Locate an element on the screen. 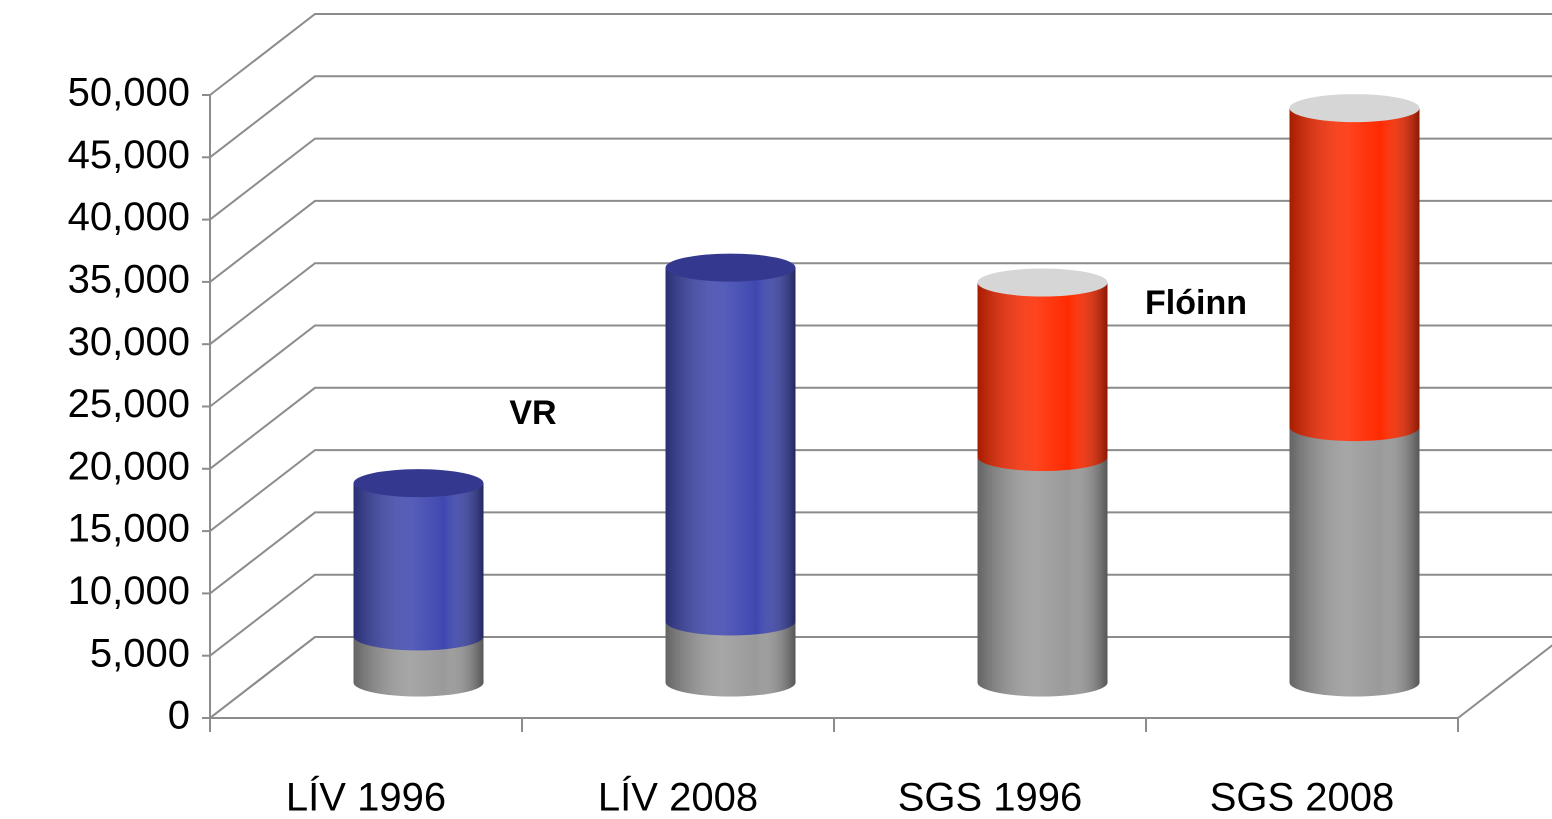  x-tick-label: SGS 2008 is located at coordinates (1302, 797).